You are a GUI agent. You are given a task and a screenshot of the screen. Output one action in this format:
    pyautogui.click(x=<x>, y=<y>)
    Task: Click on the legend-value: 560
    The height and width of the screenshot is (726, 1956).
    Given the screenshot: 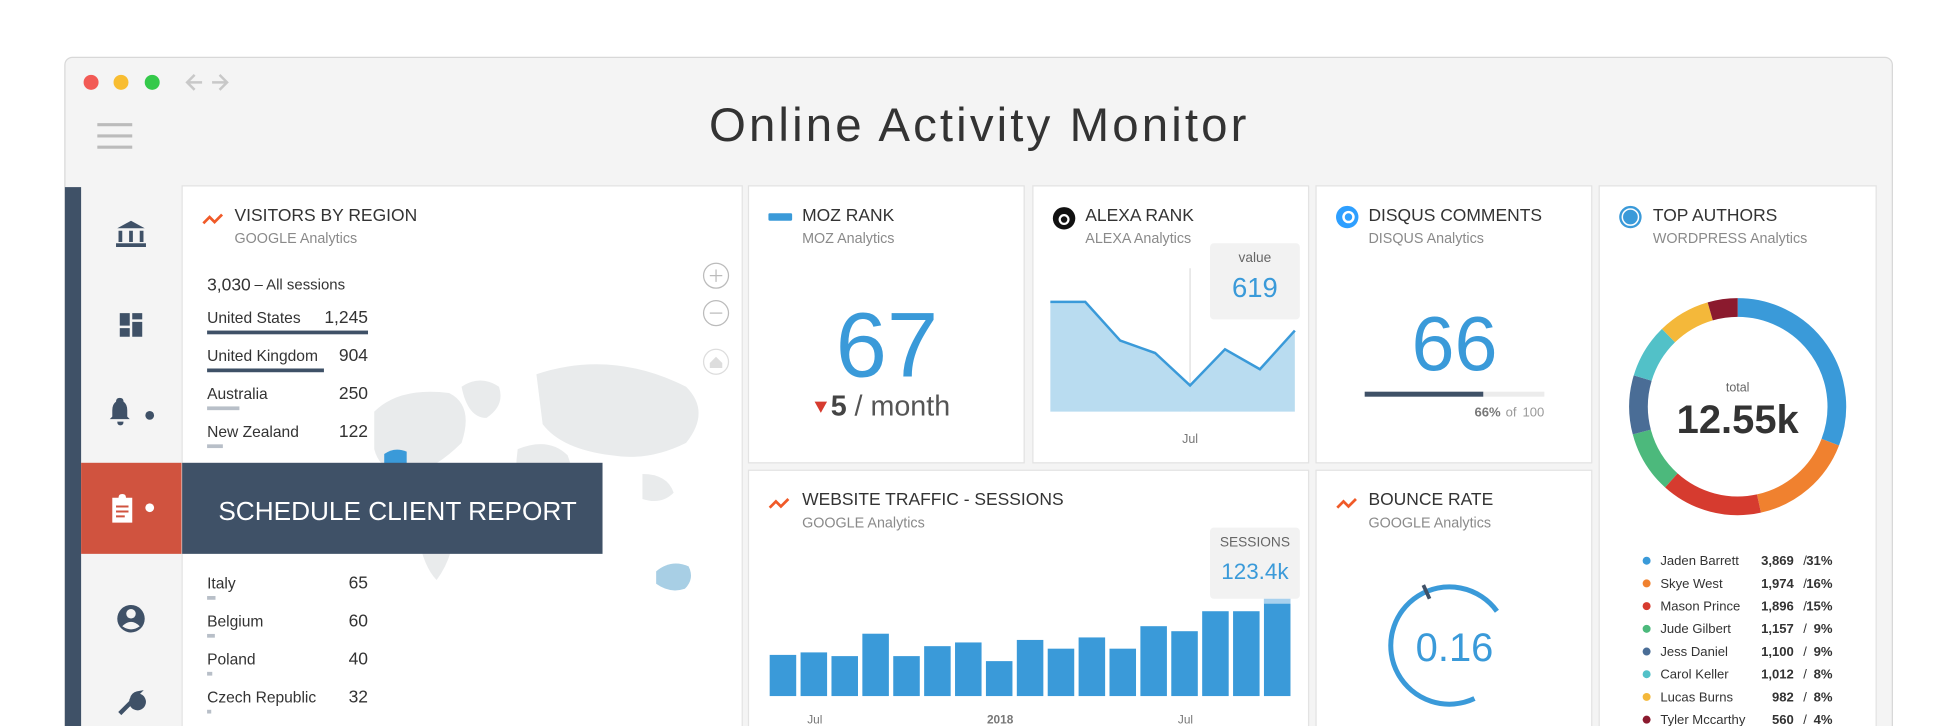 What is the action you would take?
    pyautogui.click(x=1783, y=719)
    